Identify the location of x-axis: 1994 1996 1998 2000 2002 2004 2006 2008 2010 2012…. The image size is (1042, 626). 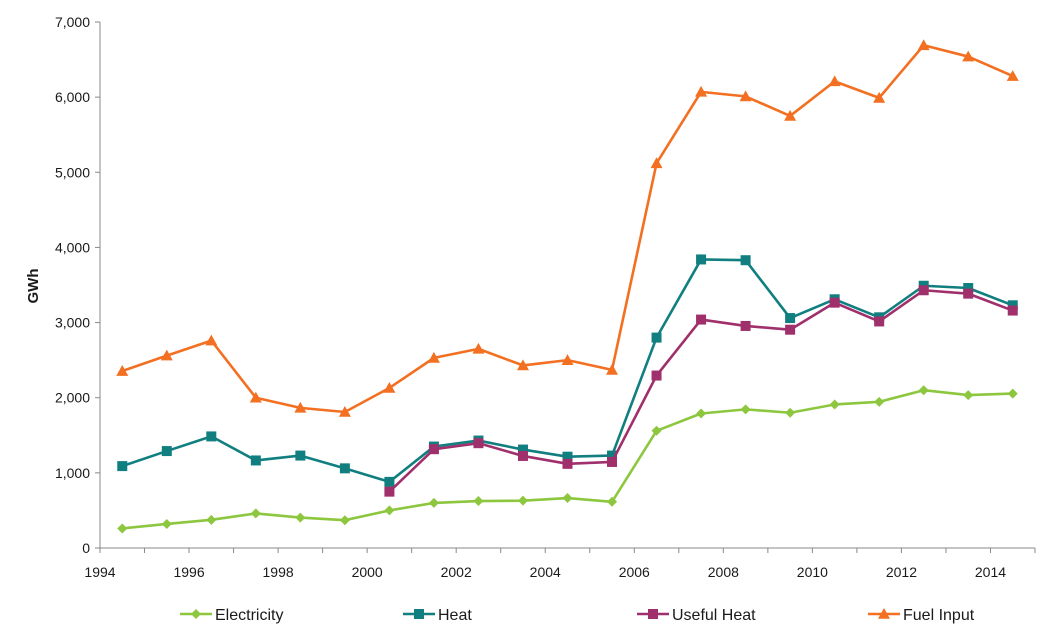
(560, 563).